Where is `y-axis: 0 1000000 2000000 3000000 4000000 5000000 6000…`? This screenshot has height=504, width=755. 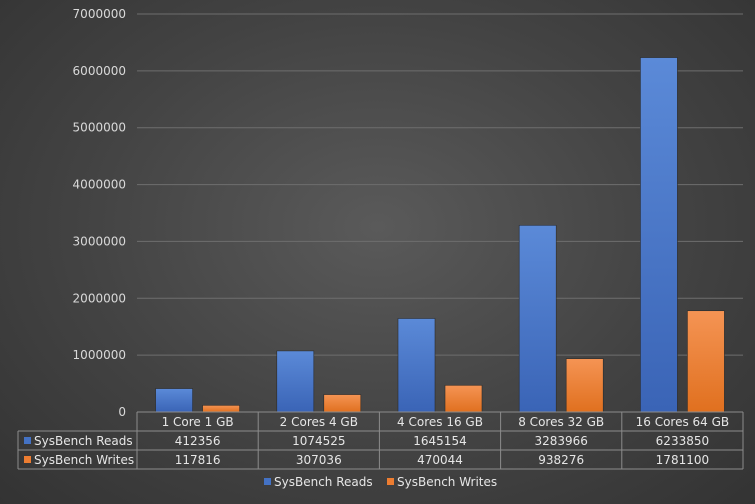 y-axis: 0 1000000 2000000 3000000 4000000 5000000 6000… is located at coordinates (99, 213).